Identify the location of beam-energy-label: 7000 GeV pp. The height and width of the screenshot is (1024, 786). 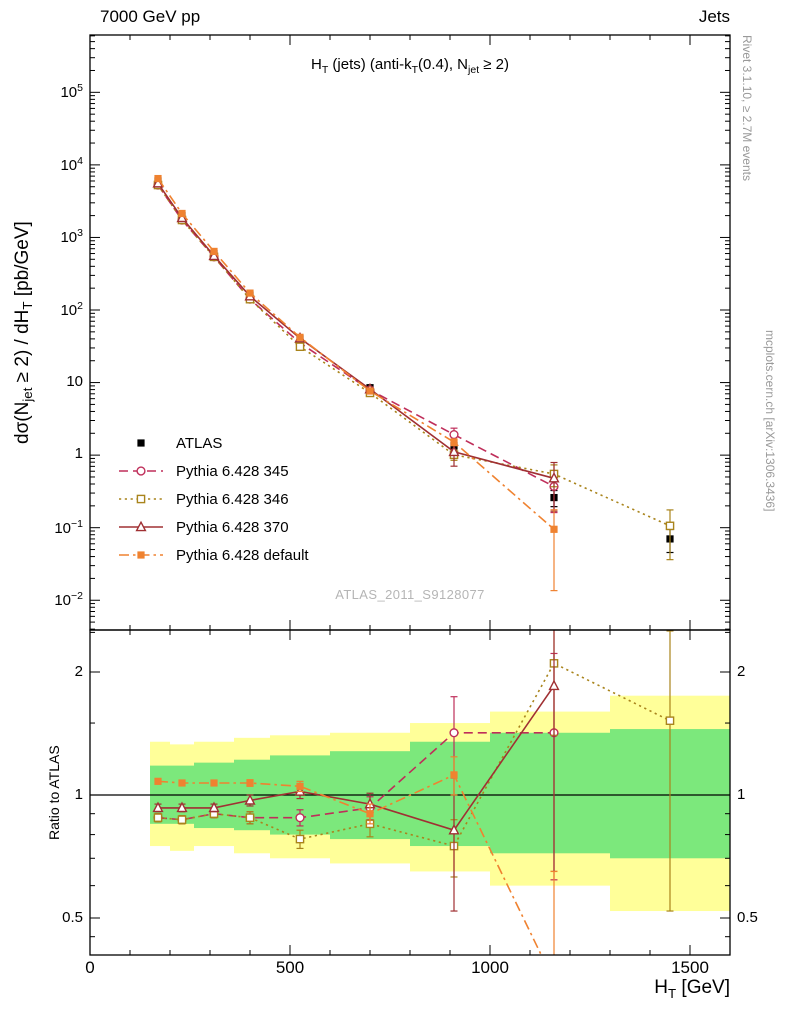
(150, 16).